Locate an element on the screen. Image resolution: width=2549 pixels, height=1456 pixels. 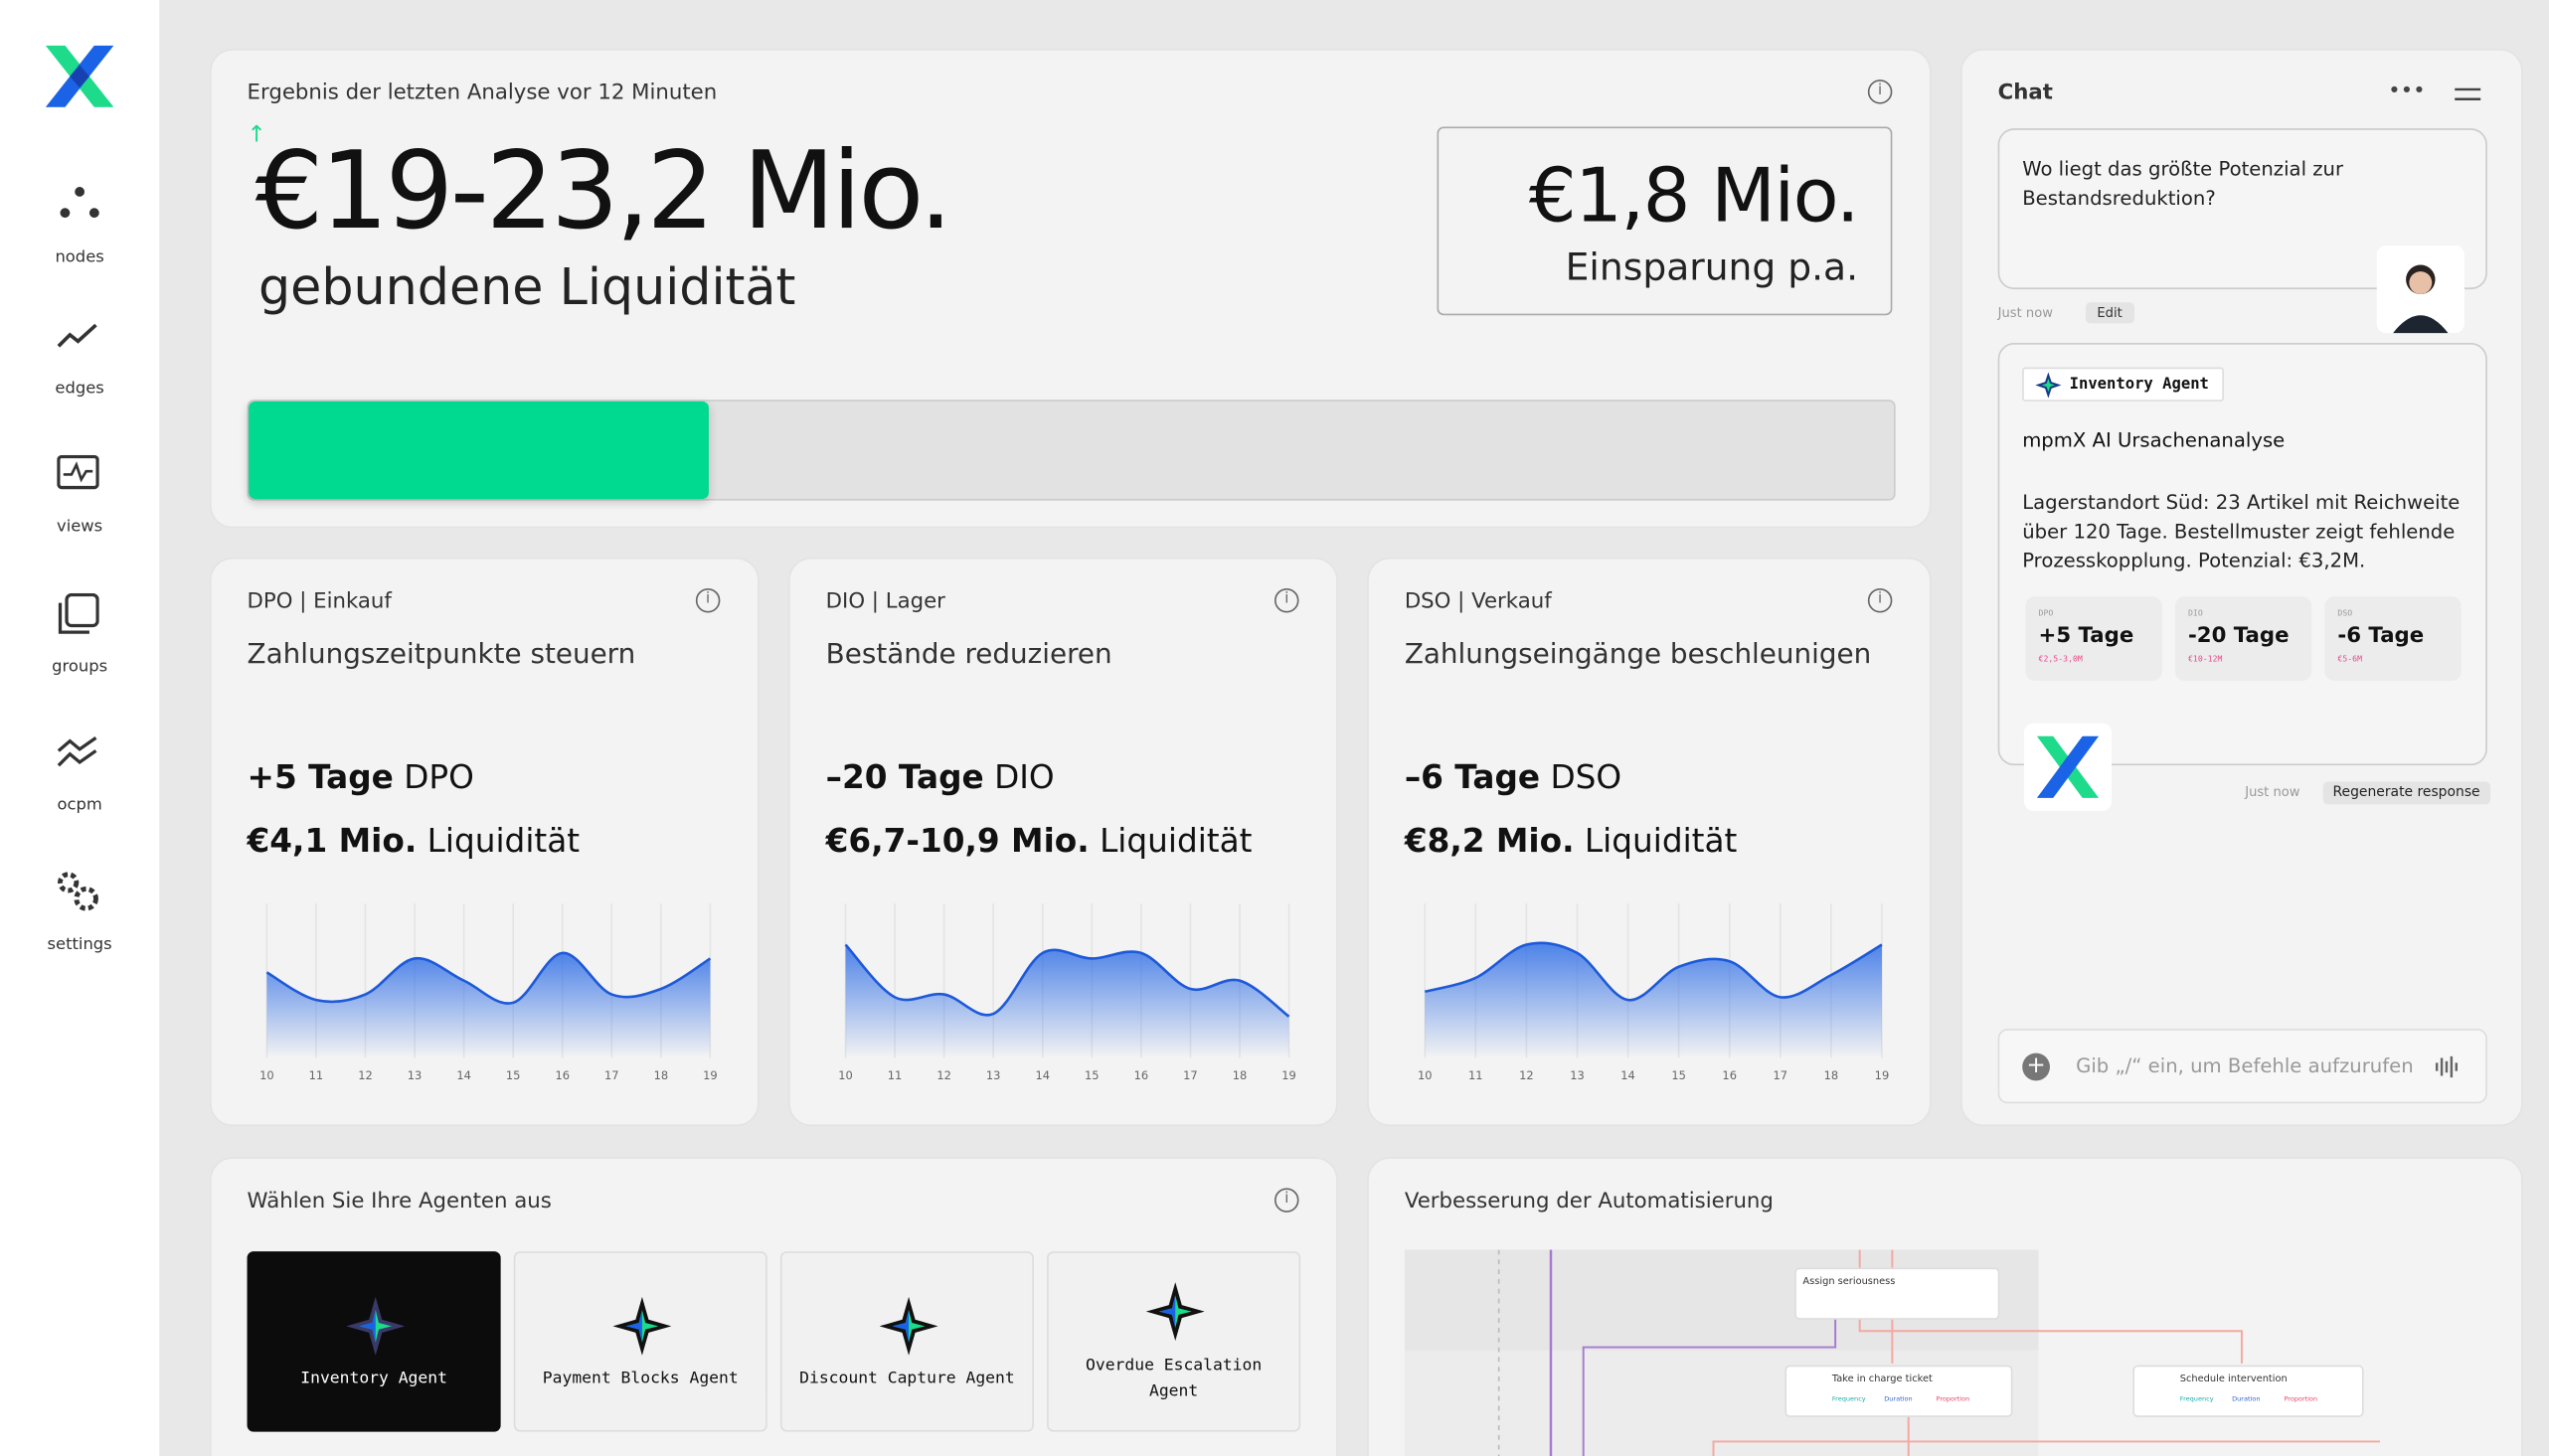
metric: –20 Tage DIO is located at coordinates (940, 776).